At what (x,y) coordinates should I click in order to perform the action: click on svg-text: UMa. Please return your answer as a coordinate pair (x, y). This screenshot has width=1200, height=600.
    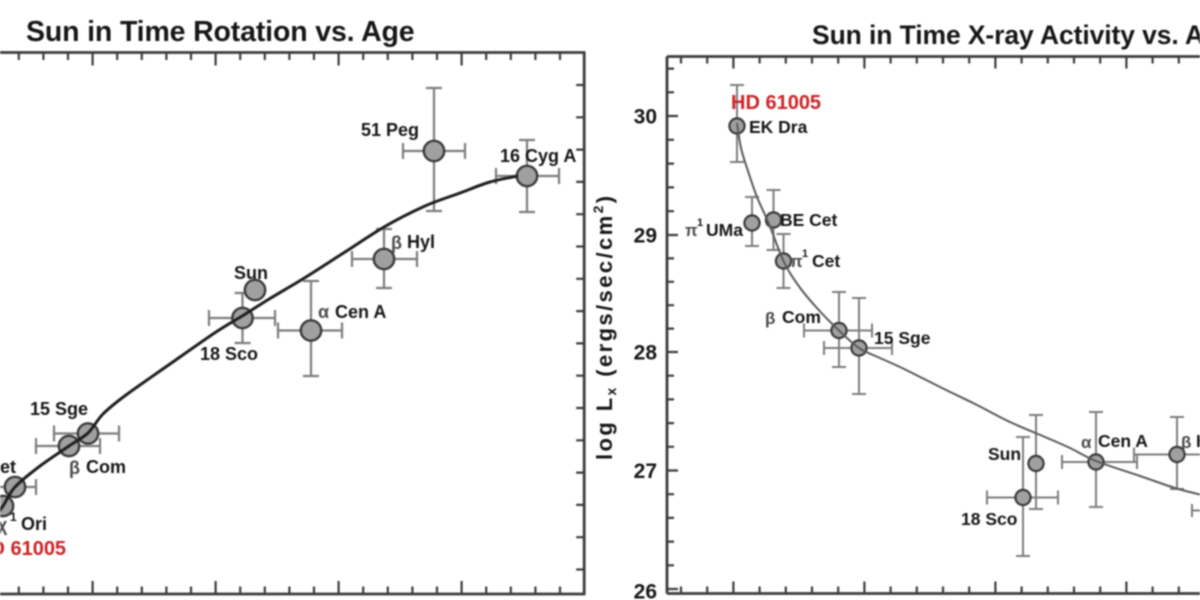
    Looking at the image, I should click on (724, 230).